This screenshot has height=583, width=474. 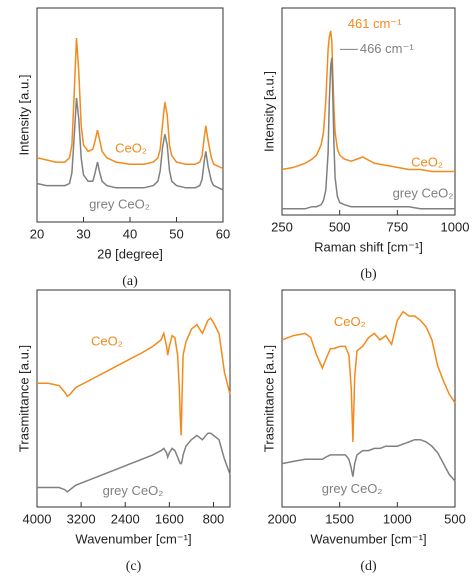 What do you see at coordinates (37, 518) in the screenshot?
I see `x-tick-label: 4000` at bounding box center [37, 518].